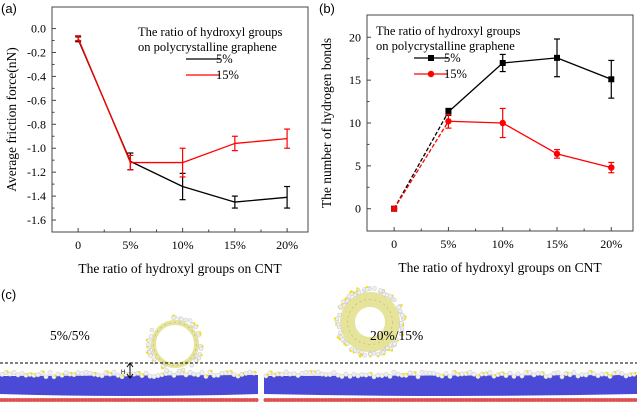  What do you see at coordinates (36, 172) in the screenshot?
I see `y-tick-label: -1.2` at bounding box center [36, 172].